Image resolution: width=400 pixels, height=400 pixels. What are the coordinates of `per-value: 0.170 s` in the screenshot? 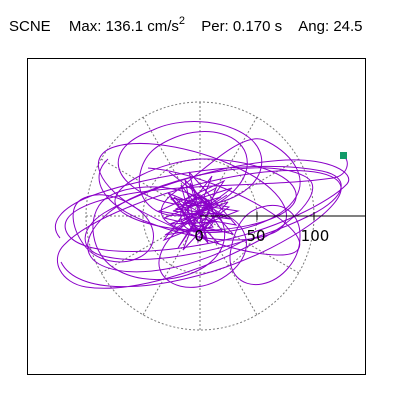 It's located at (257, 26).